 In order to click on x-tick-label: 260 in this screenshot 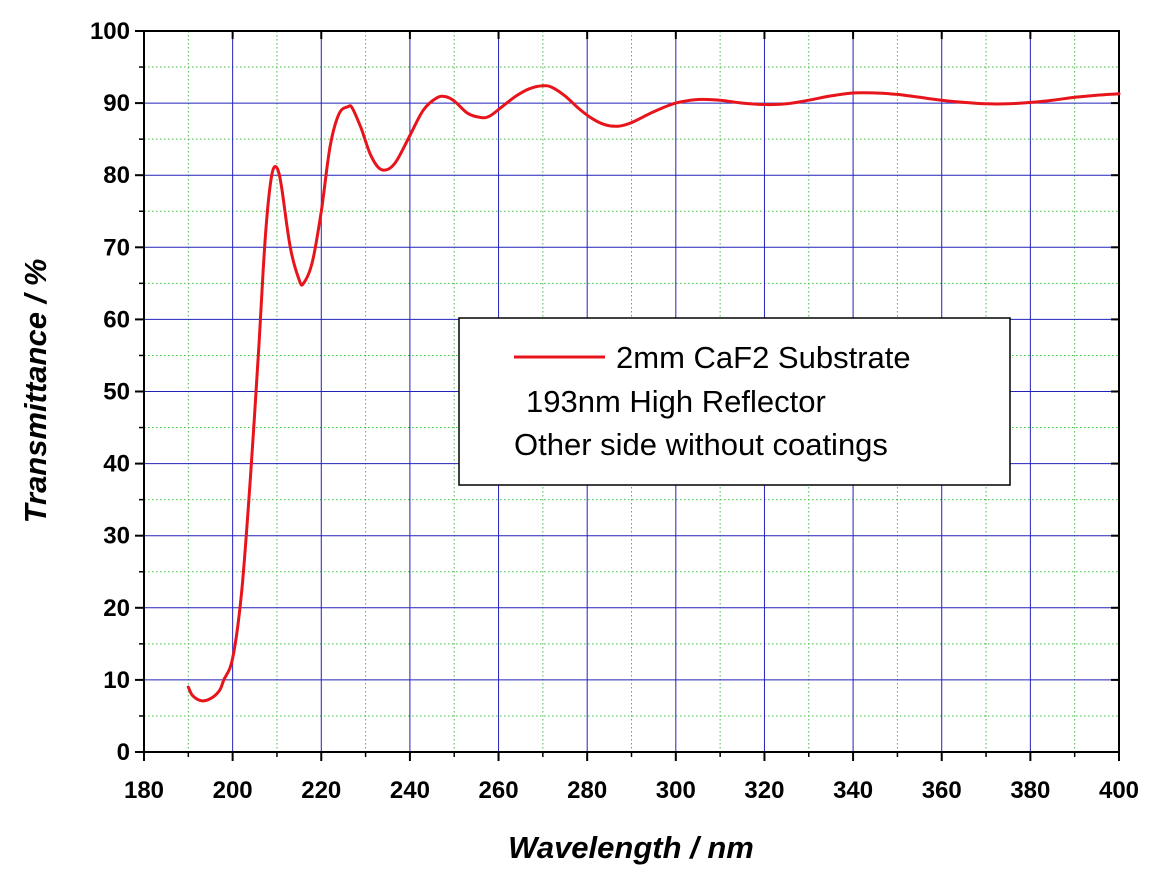, I will do `click(499, 790)`.